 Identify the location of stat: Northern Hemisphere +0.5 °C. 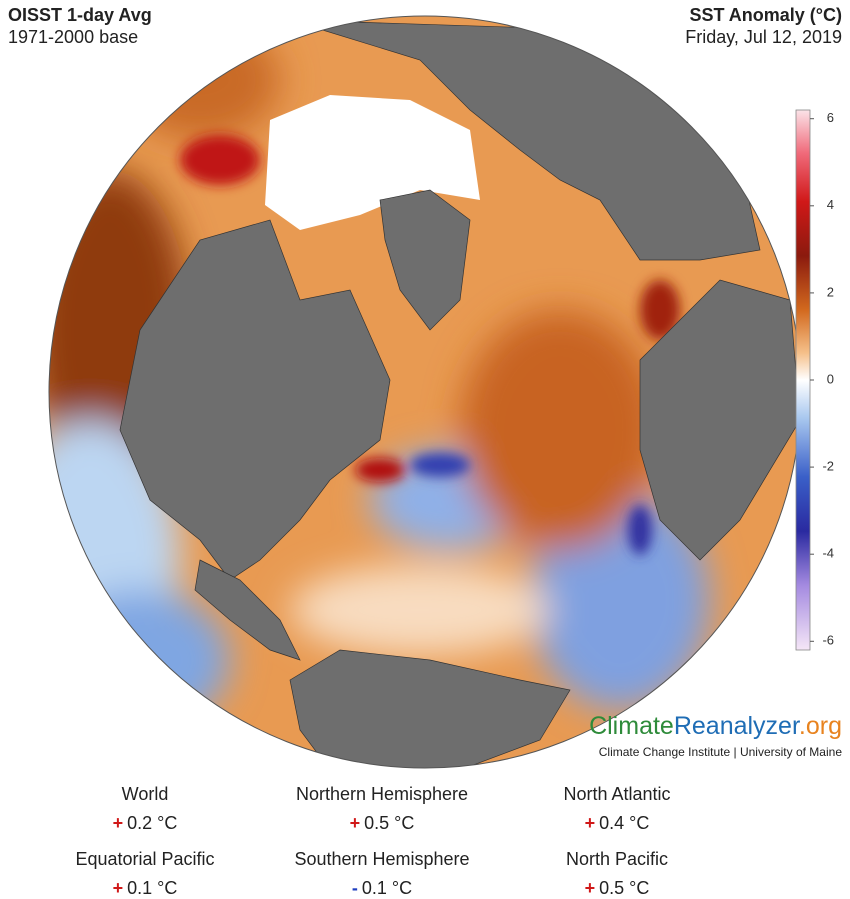
(382, 809).